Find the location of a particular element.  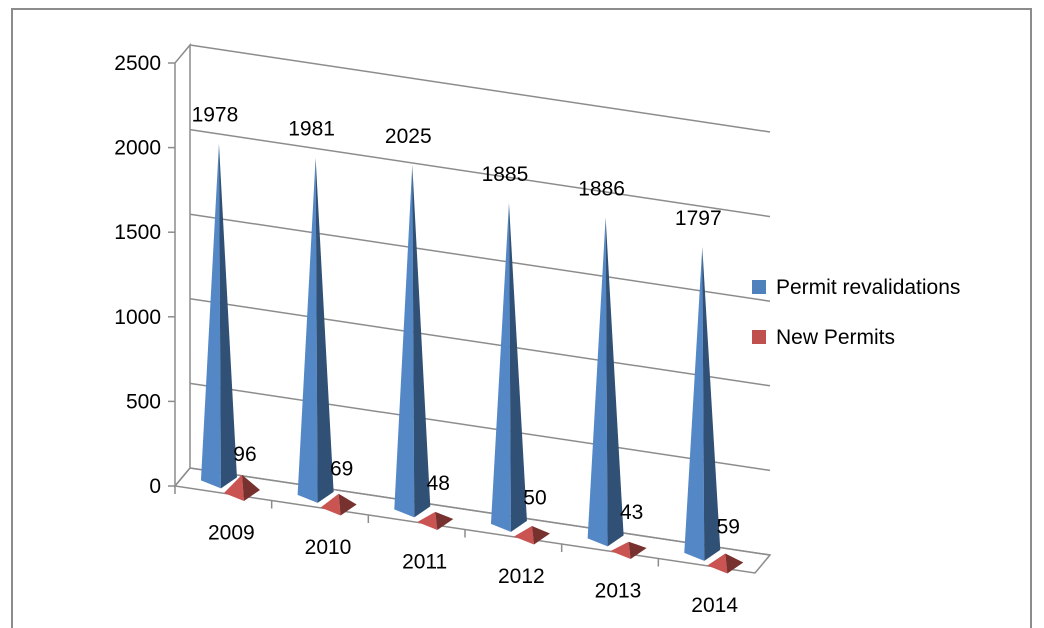

x-axis-categories: 2009 2010 2011 2012 2013 2014 is located at coordinates (456, 551).